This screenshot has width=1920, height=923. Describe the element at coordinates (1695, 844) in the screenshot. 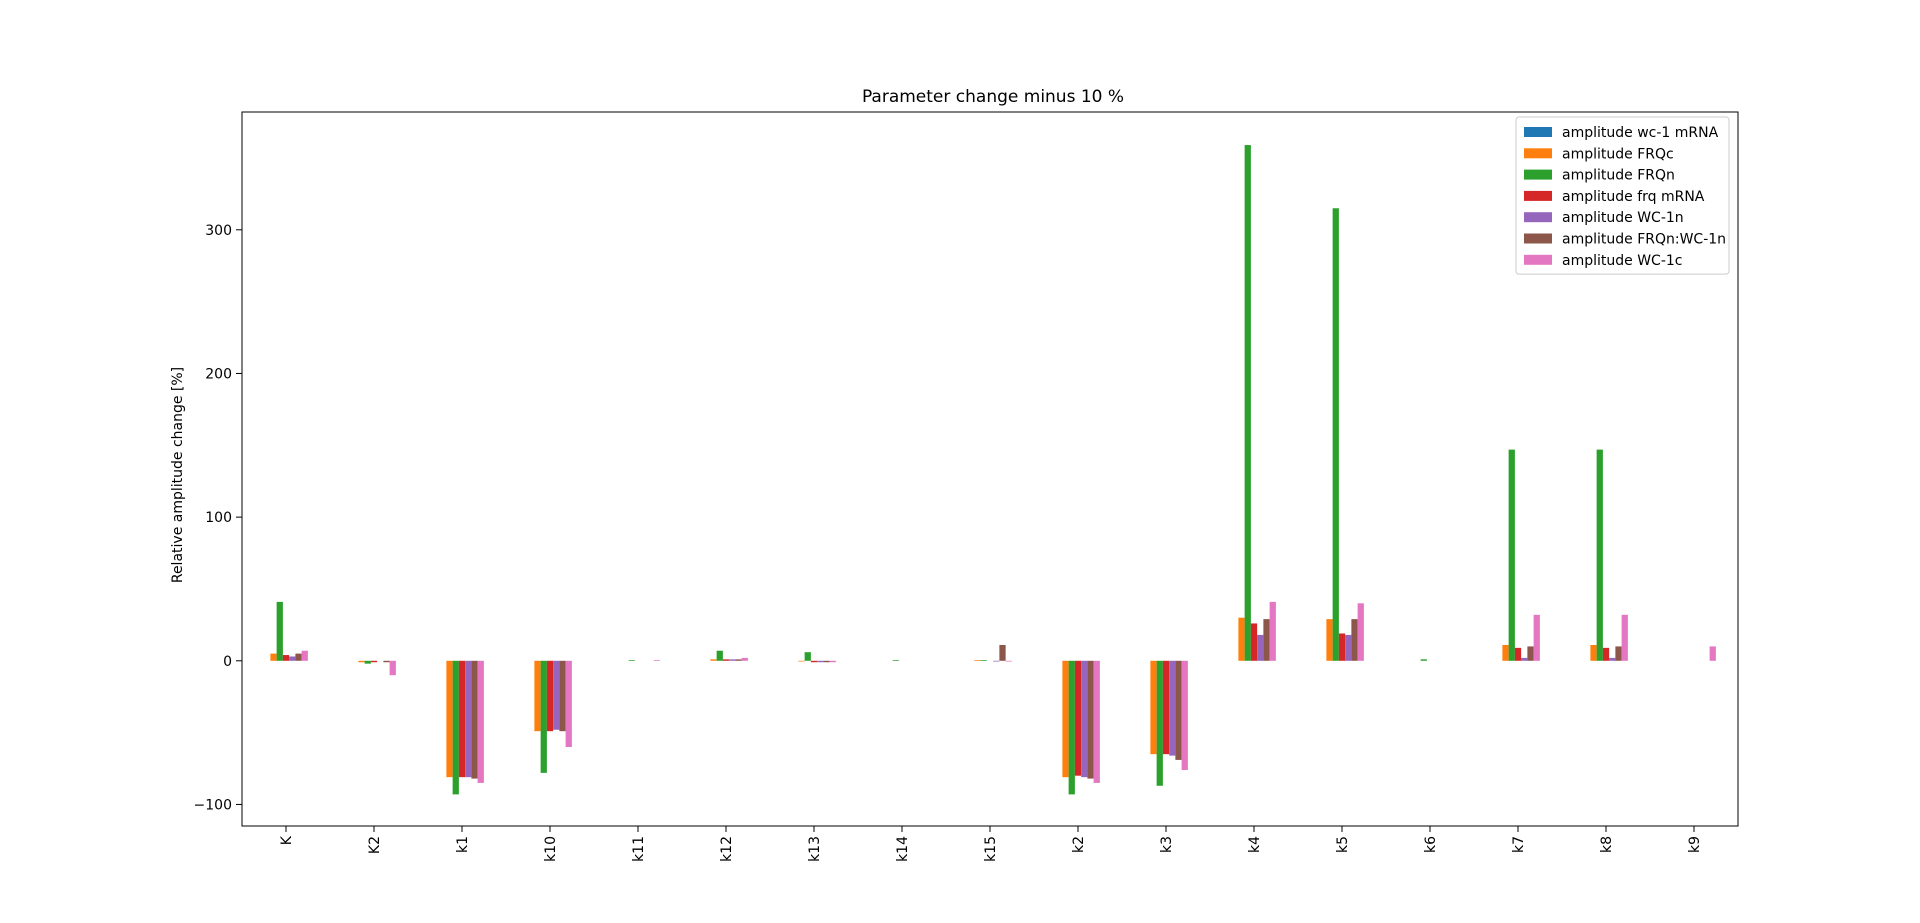

I see `x-tick-label-16: k9` at that location.